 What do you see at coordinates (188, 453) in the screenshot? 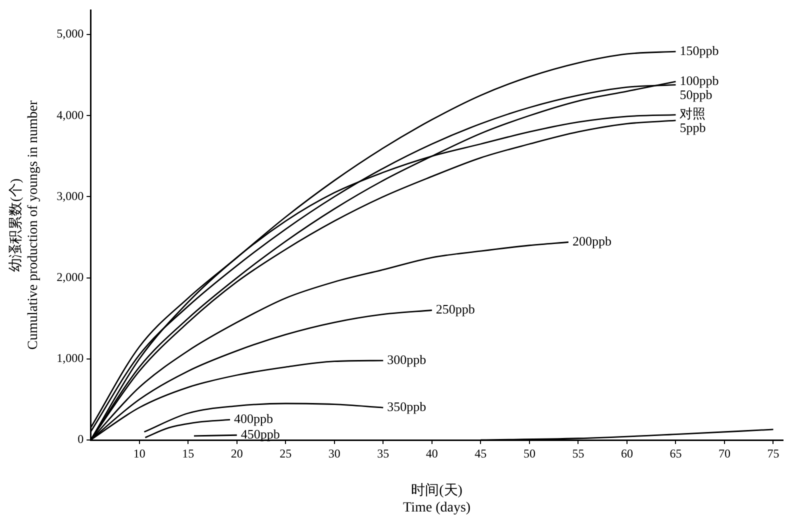
I see `x-tick-label: 15` at bounding box center [188, 453].